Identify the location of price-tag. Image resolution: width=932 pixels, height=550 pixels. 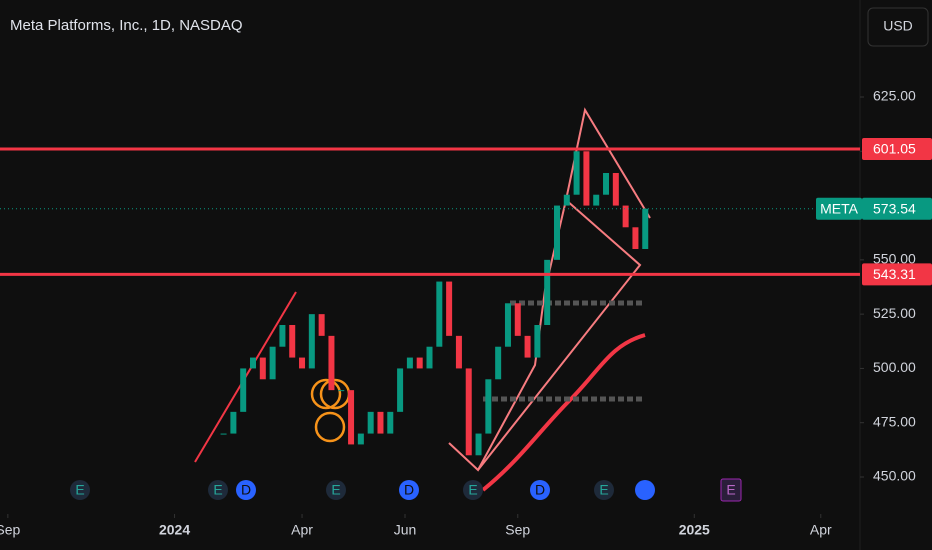
(897, 208).